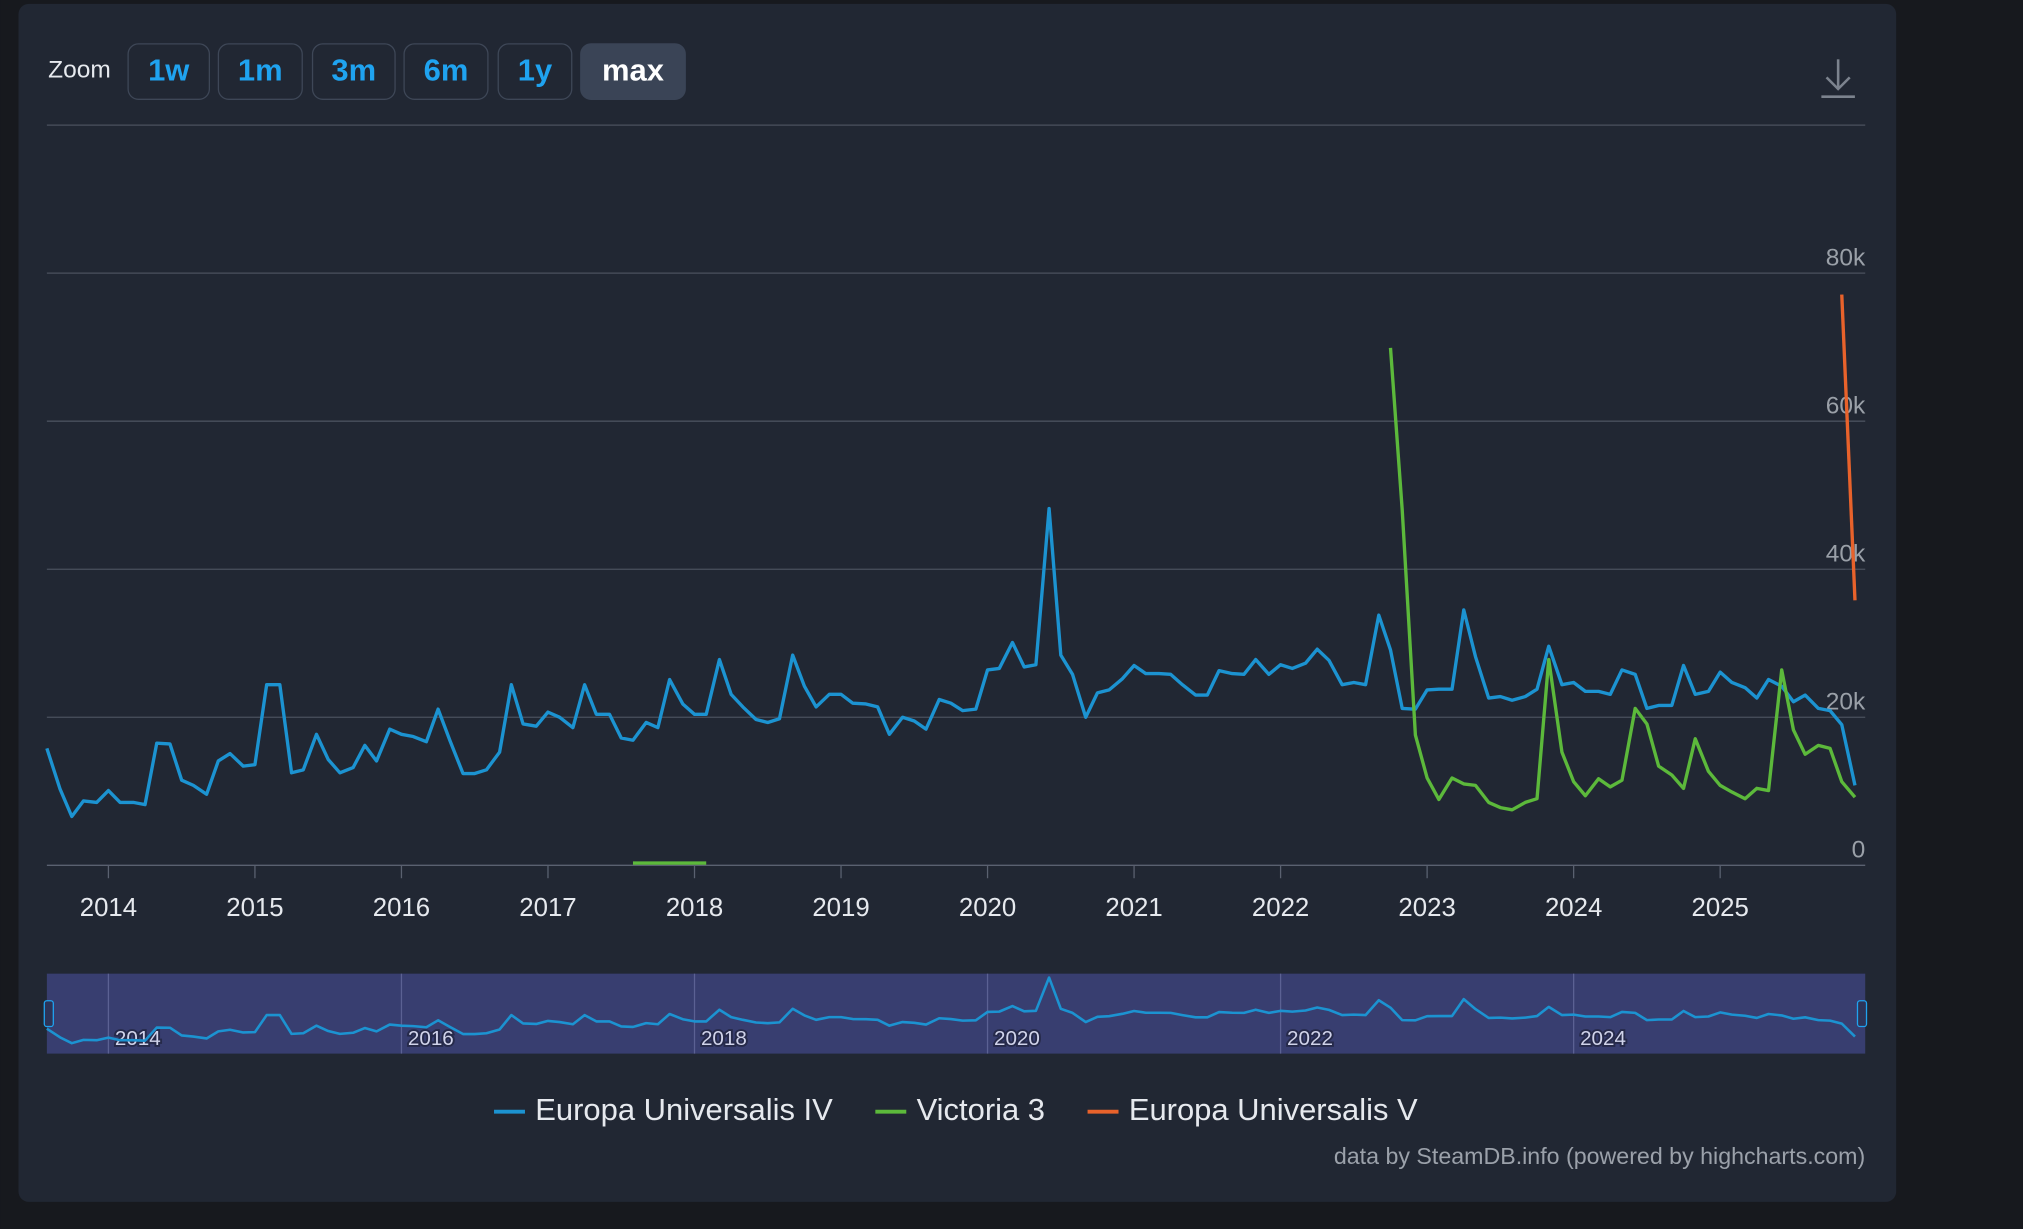  I want to click on zoom-button-label: 1y, so click(535, 69).